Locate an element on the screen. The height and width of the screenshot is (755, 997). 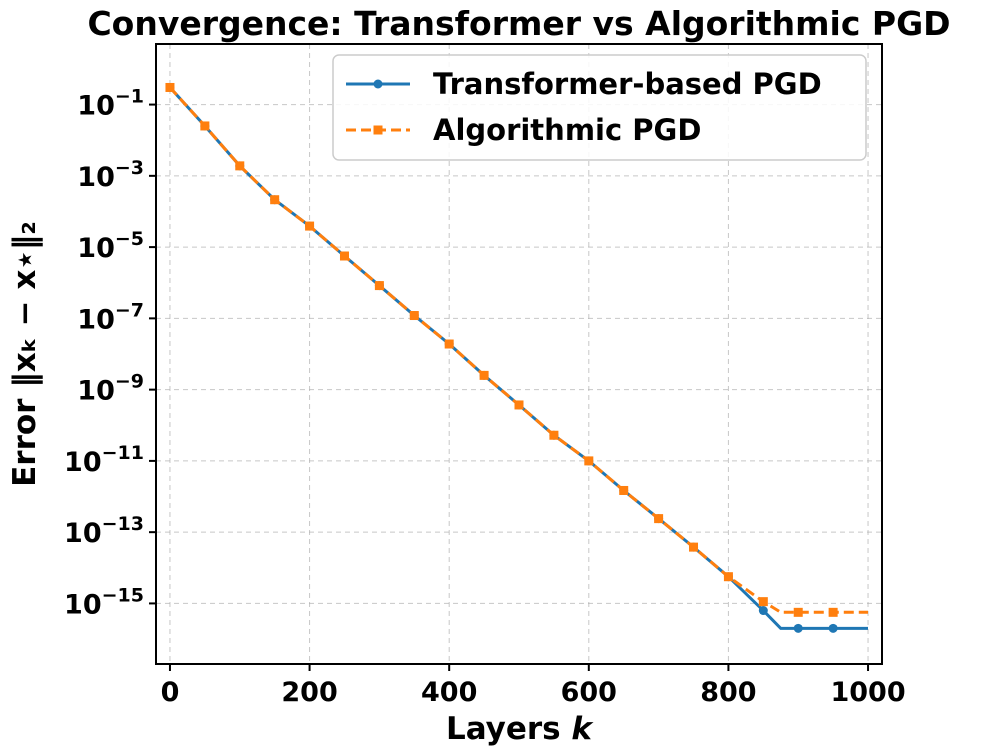
x-axis-ticks: 0 200 400 600 800 1000 is located at coordinates (533, 686).